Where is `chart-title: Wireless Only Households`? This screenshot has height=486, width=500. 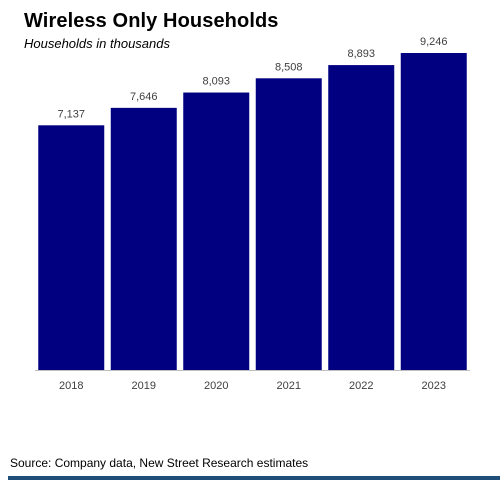
chart-title: Wireless Only Households is located at coordinates (151, 21).